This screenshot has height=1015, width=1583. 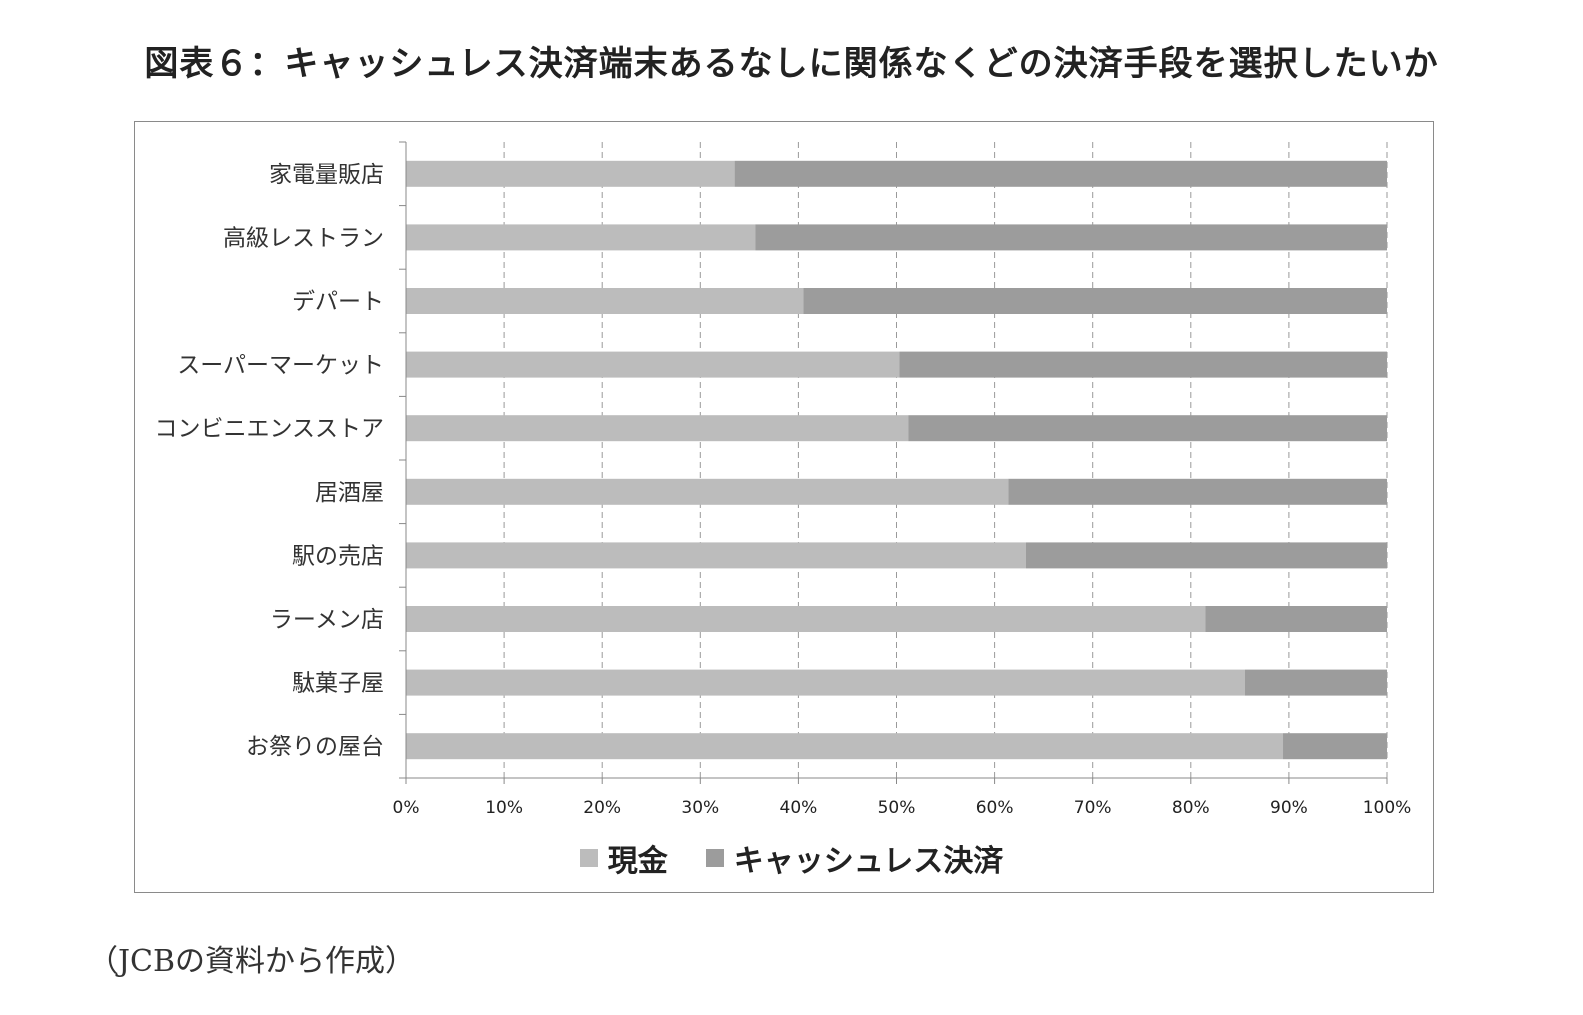 What do you see at coordinates (338, 556) in the screenshot?
I see `category-label: 駅の売店` at bounding box center [338, 556].